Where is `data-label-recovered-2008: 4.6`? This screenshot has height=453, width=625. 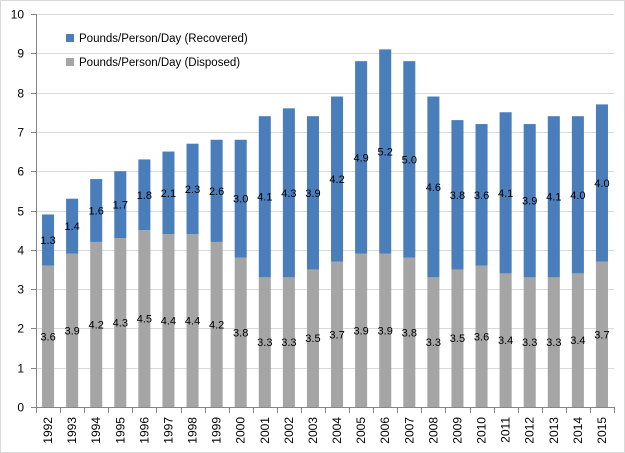
data-label-recovered-2008: 4.6 is located at coordinates (433, 188).